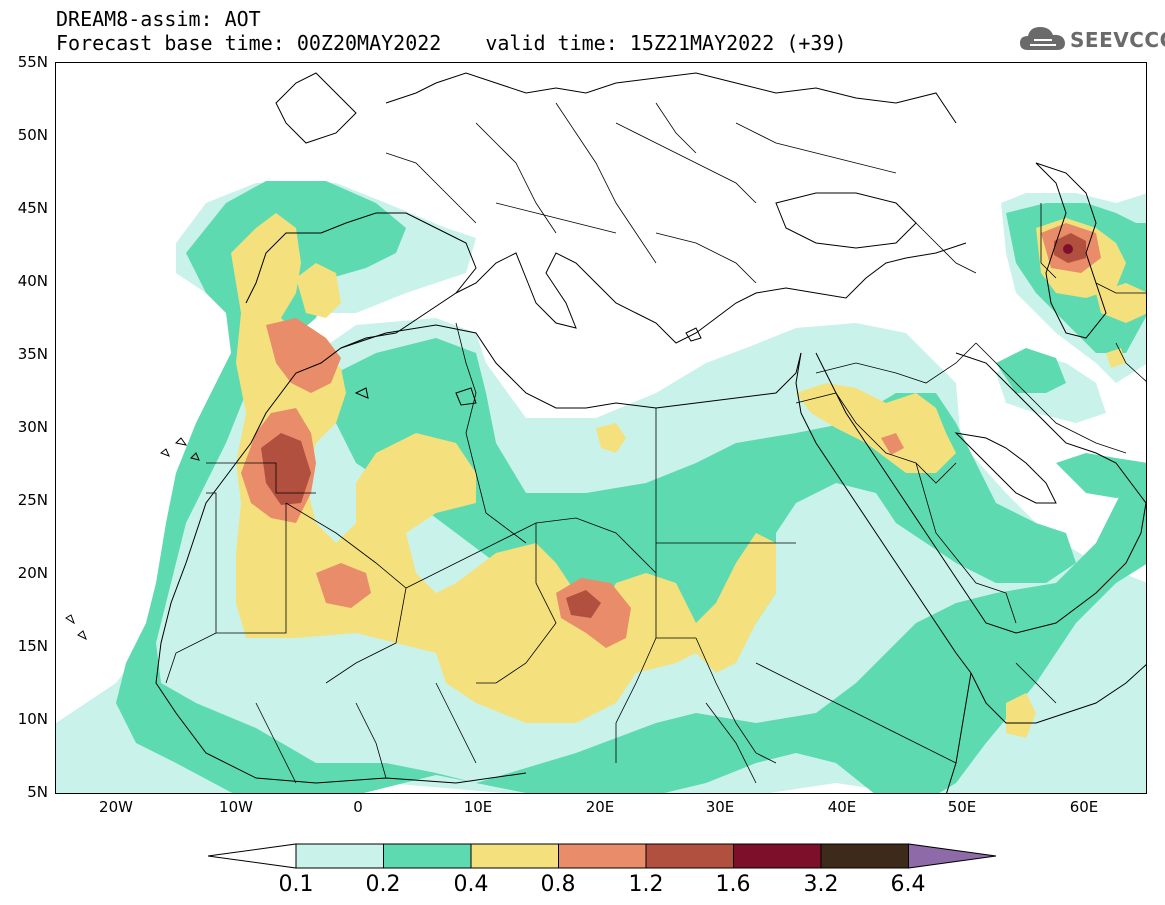 This screenshot has height=905, width=1165. Describe the element at coordinates (821, 884) in the screenshot. I see `colorbar-label: 3.2` at that location.